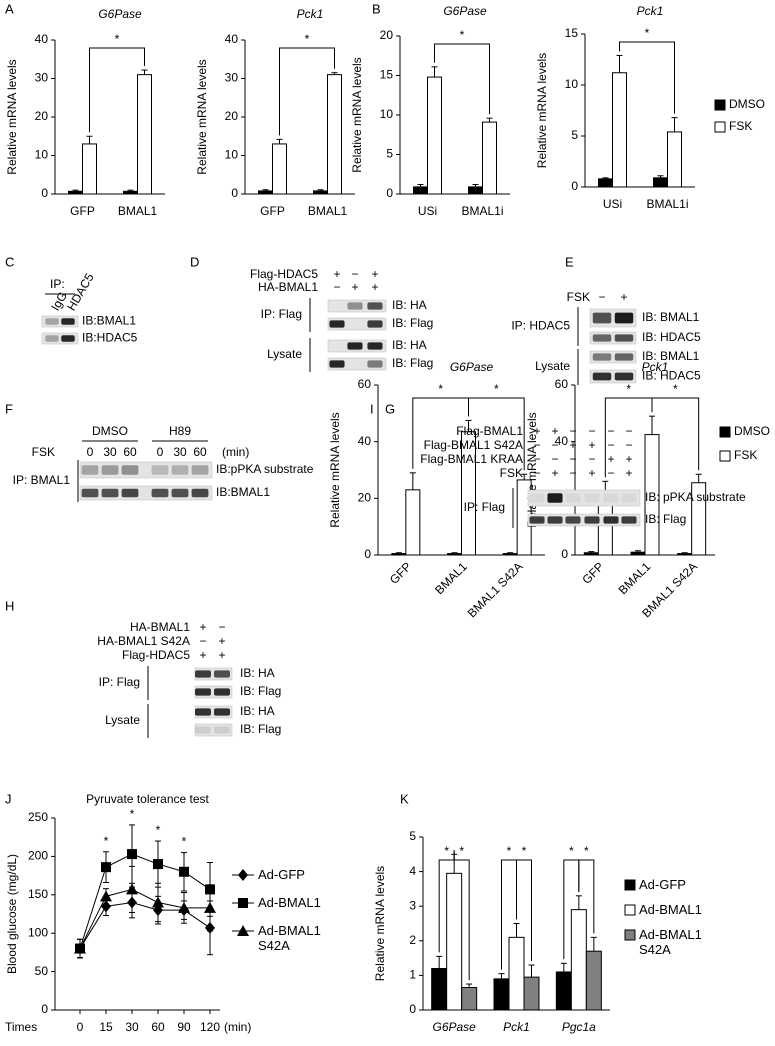  Describe the element at coordinates (289, 938) in the screenshot. I see `legend-item: Ad-BMAL1 S42A` at that location.